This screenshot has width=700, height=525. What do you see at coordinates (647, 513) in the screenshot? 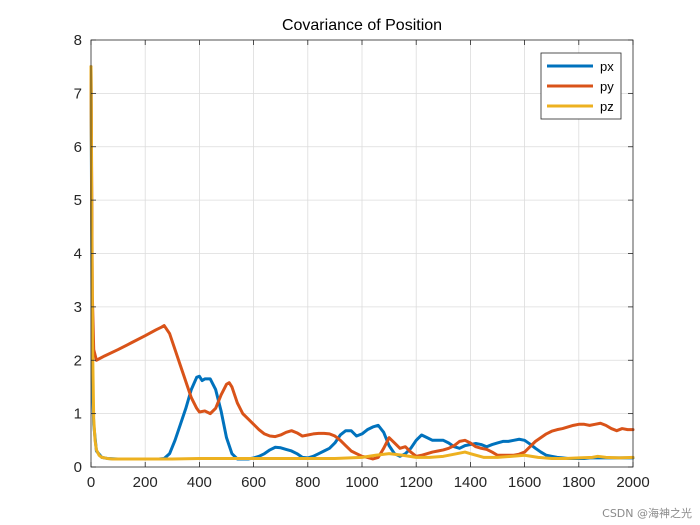
I see `watermark: CSDN @海神之光` at bounding box center [647, 513].